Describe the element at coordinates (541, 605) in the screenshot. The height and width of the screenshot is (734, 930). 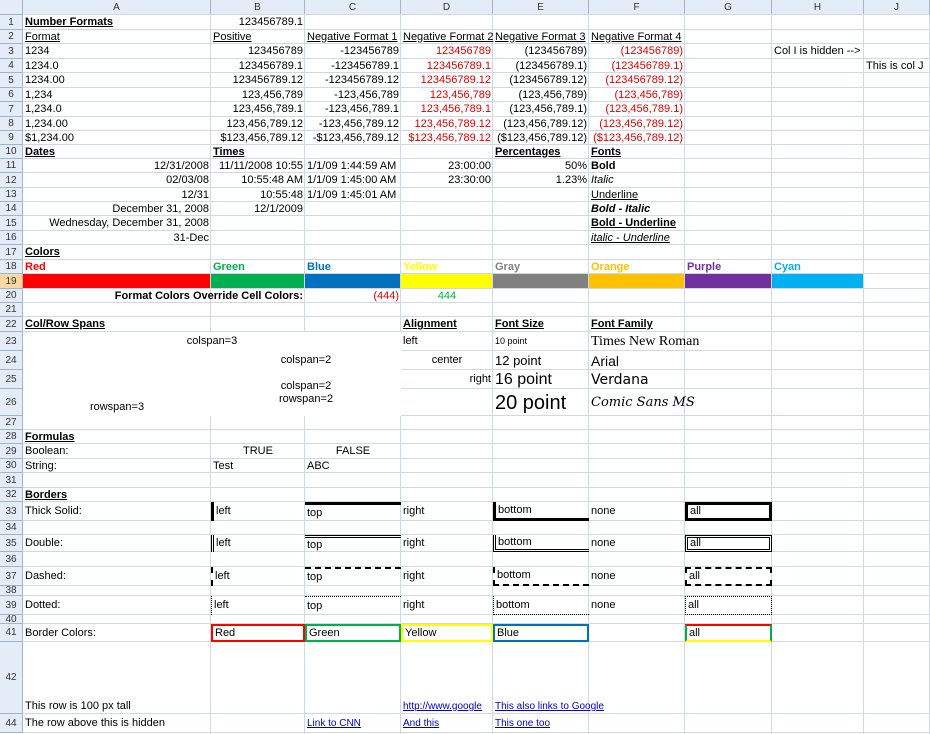
I see `border-bottom-cell: bottom` at that location.